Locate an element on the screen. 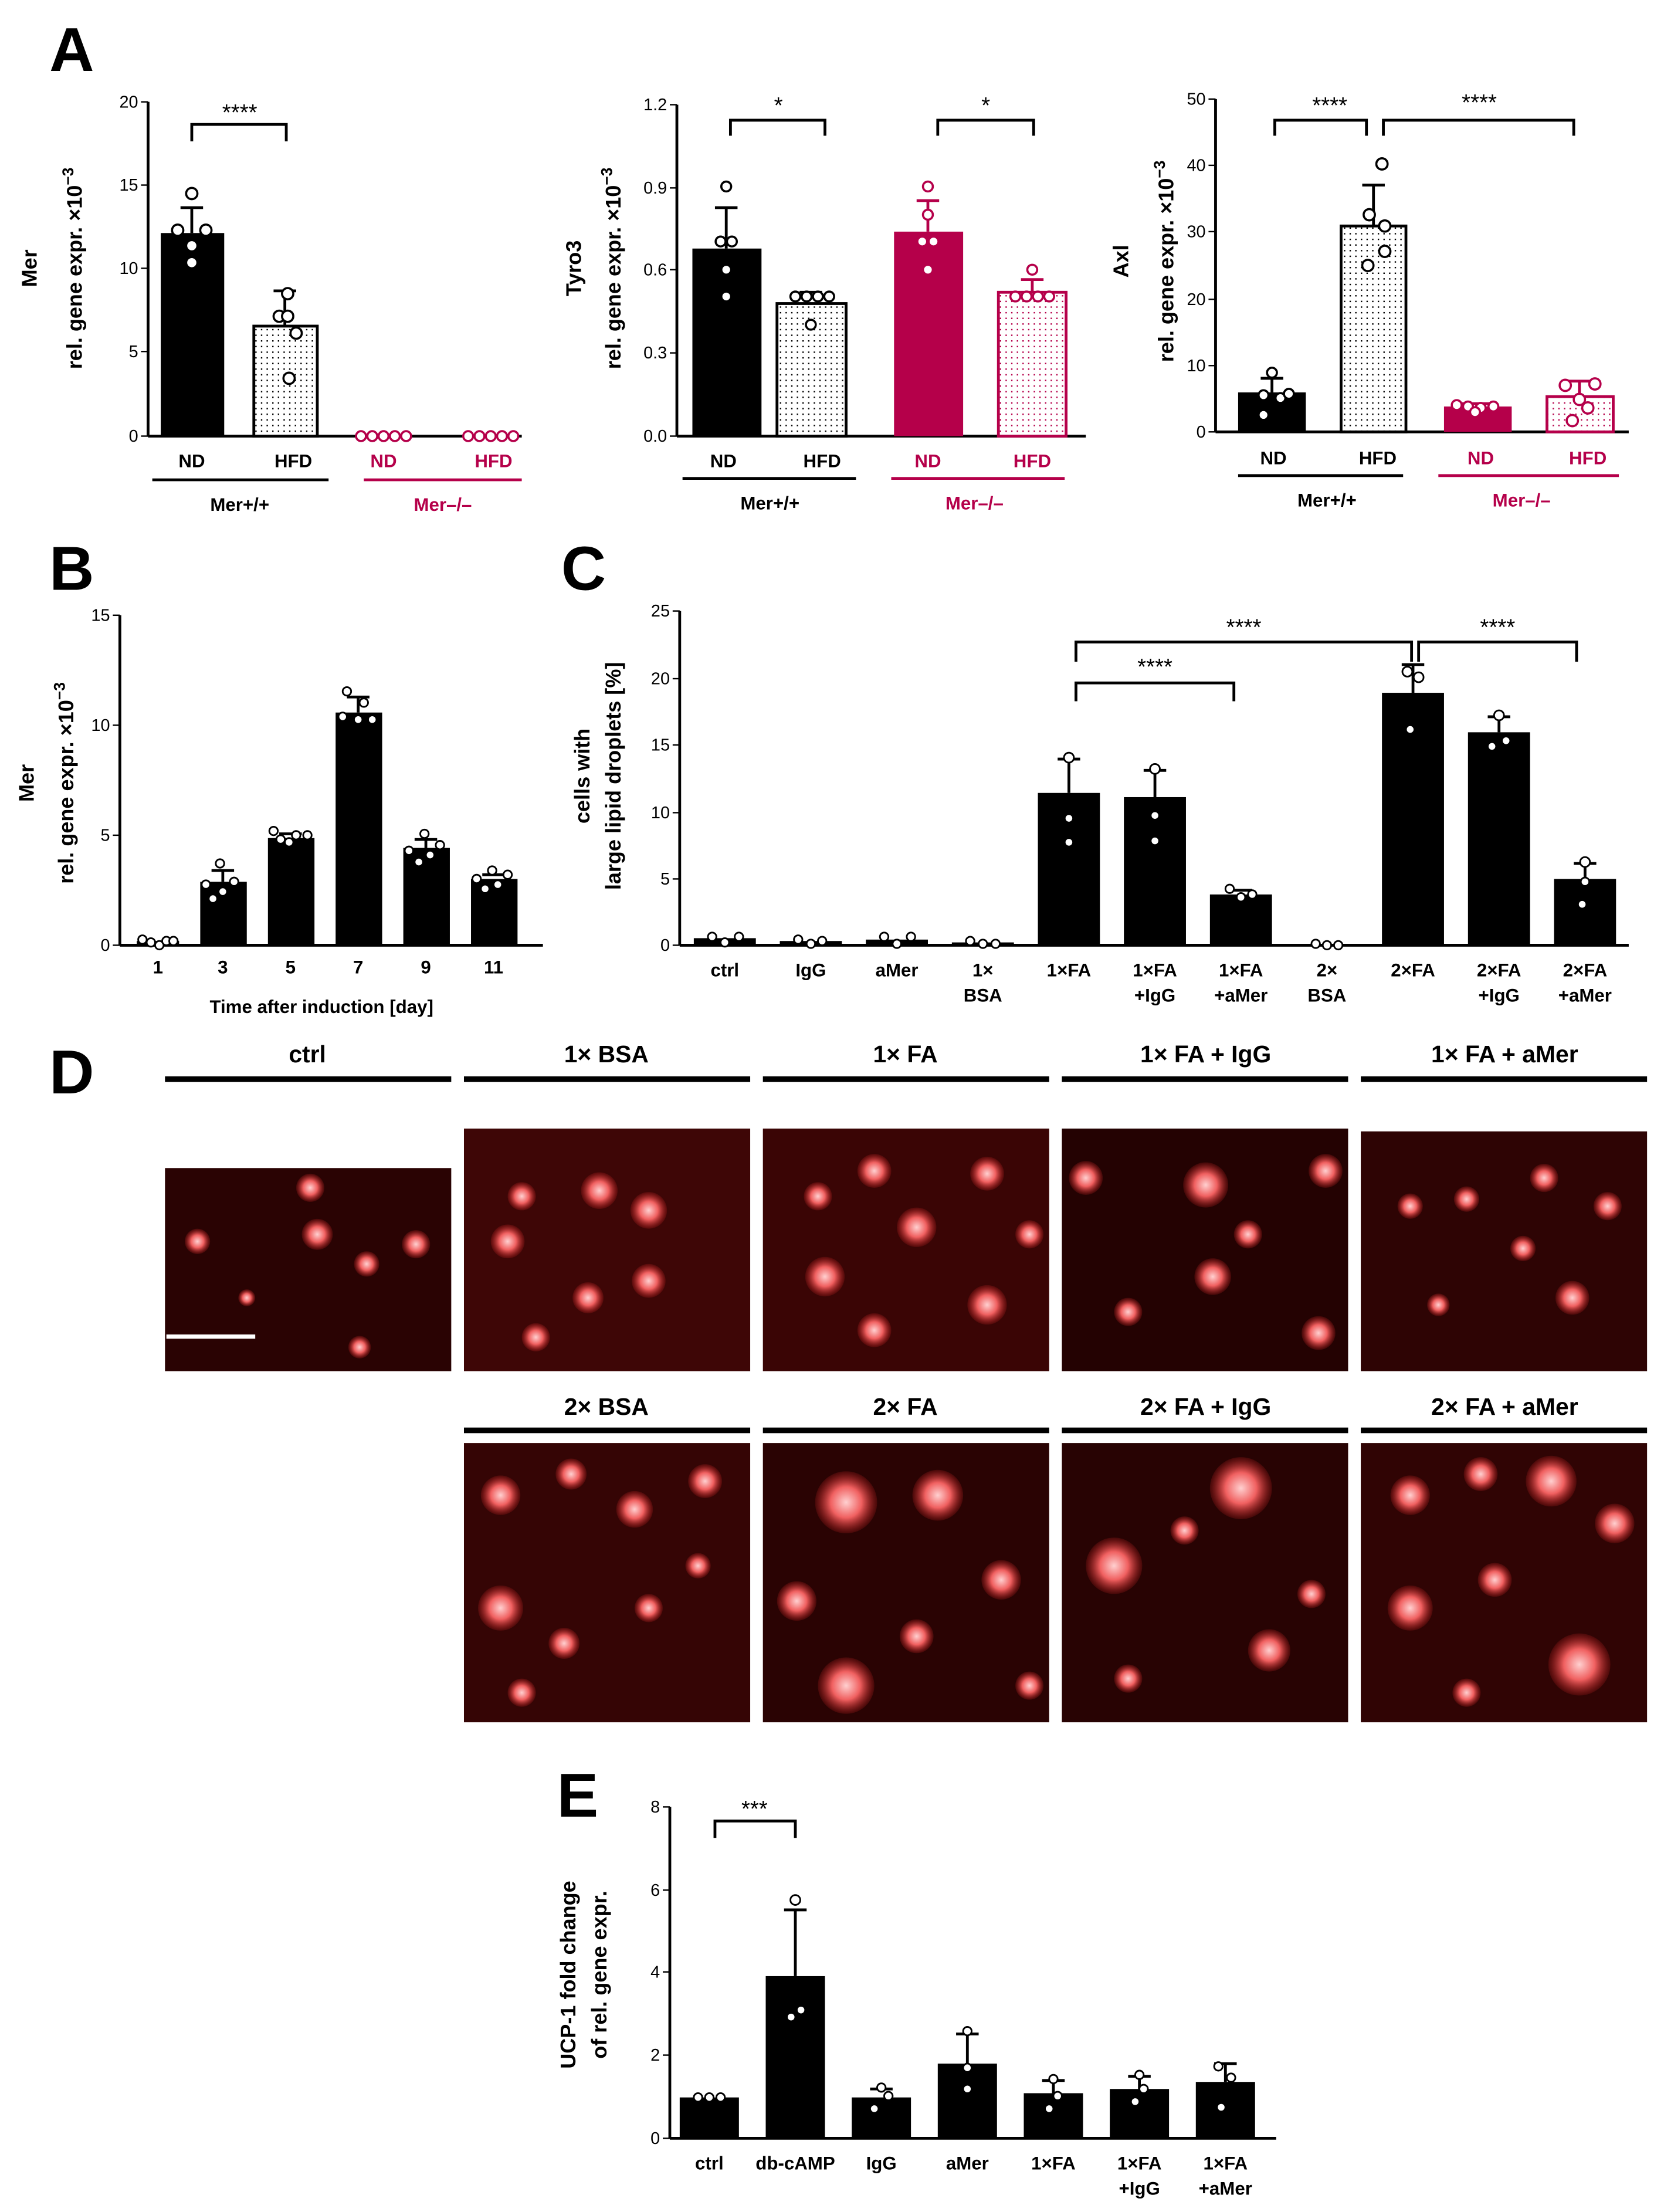  svg-text: 25 is located at coordinates (660, 611).